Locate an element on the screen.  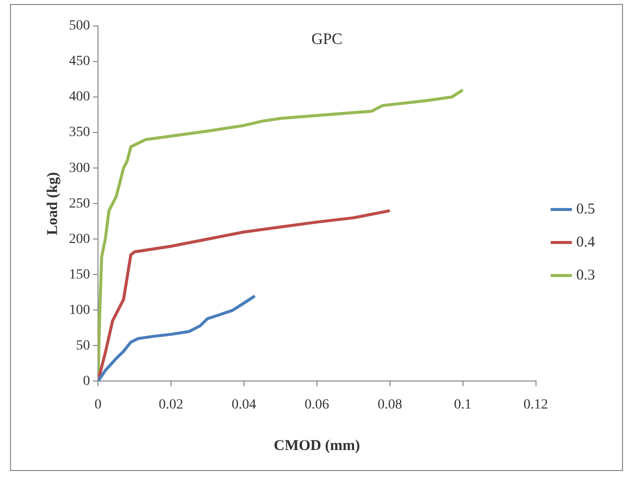
x-tick-label: 0 is located at coordinates (98, 404).